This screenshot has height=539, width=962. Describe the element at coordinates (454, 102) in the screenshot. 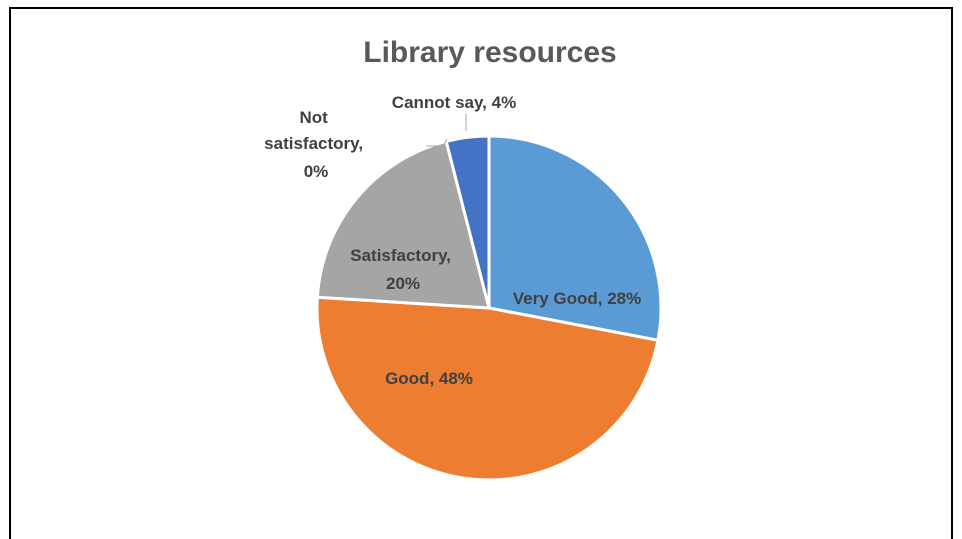

I see `label-cannot-say: Cannot say, 4%` at that location.